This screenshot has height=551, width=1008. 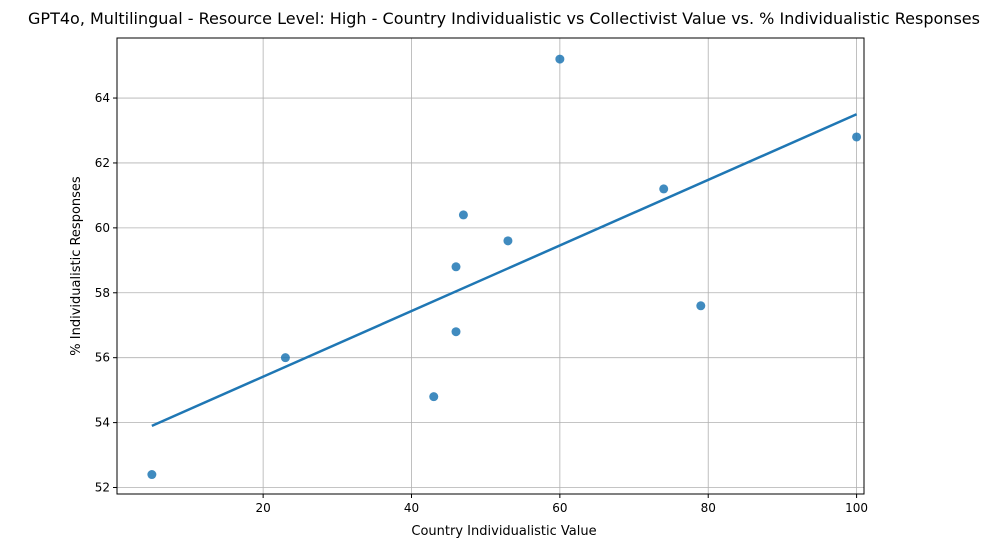 What do you see at coordinates (856, 508) in the screenshot?
I see `x-tick-label: 100` at bounding box center [856, 508].